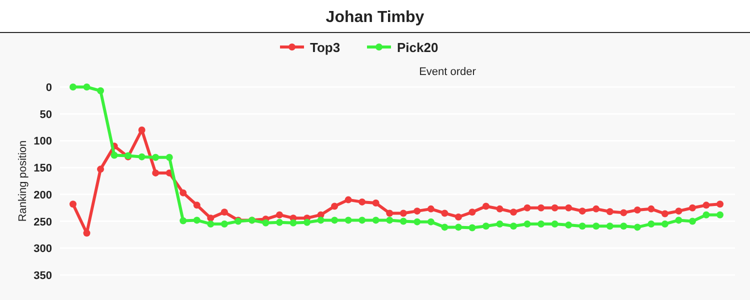 The height and width of the screenshot is (300, 750). What do you see at coordinates (43, 276) in the screenshot?
I see `y-tick-label: 350` at bounding box center [43, 276].